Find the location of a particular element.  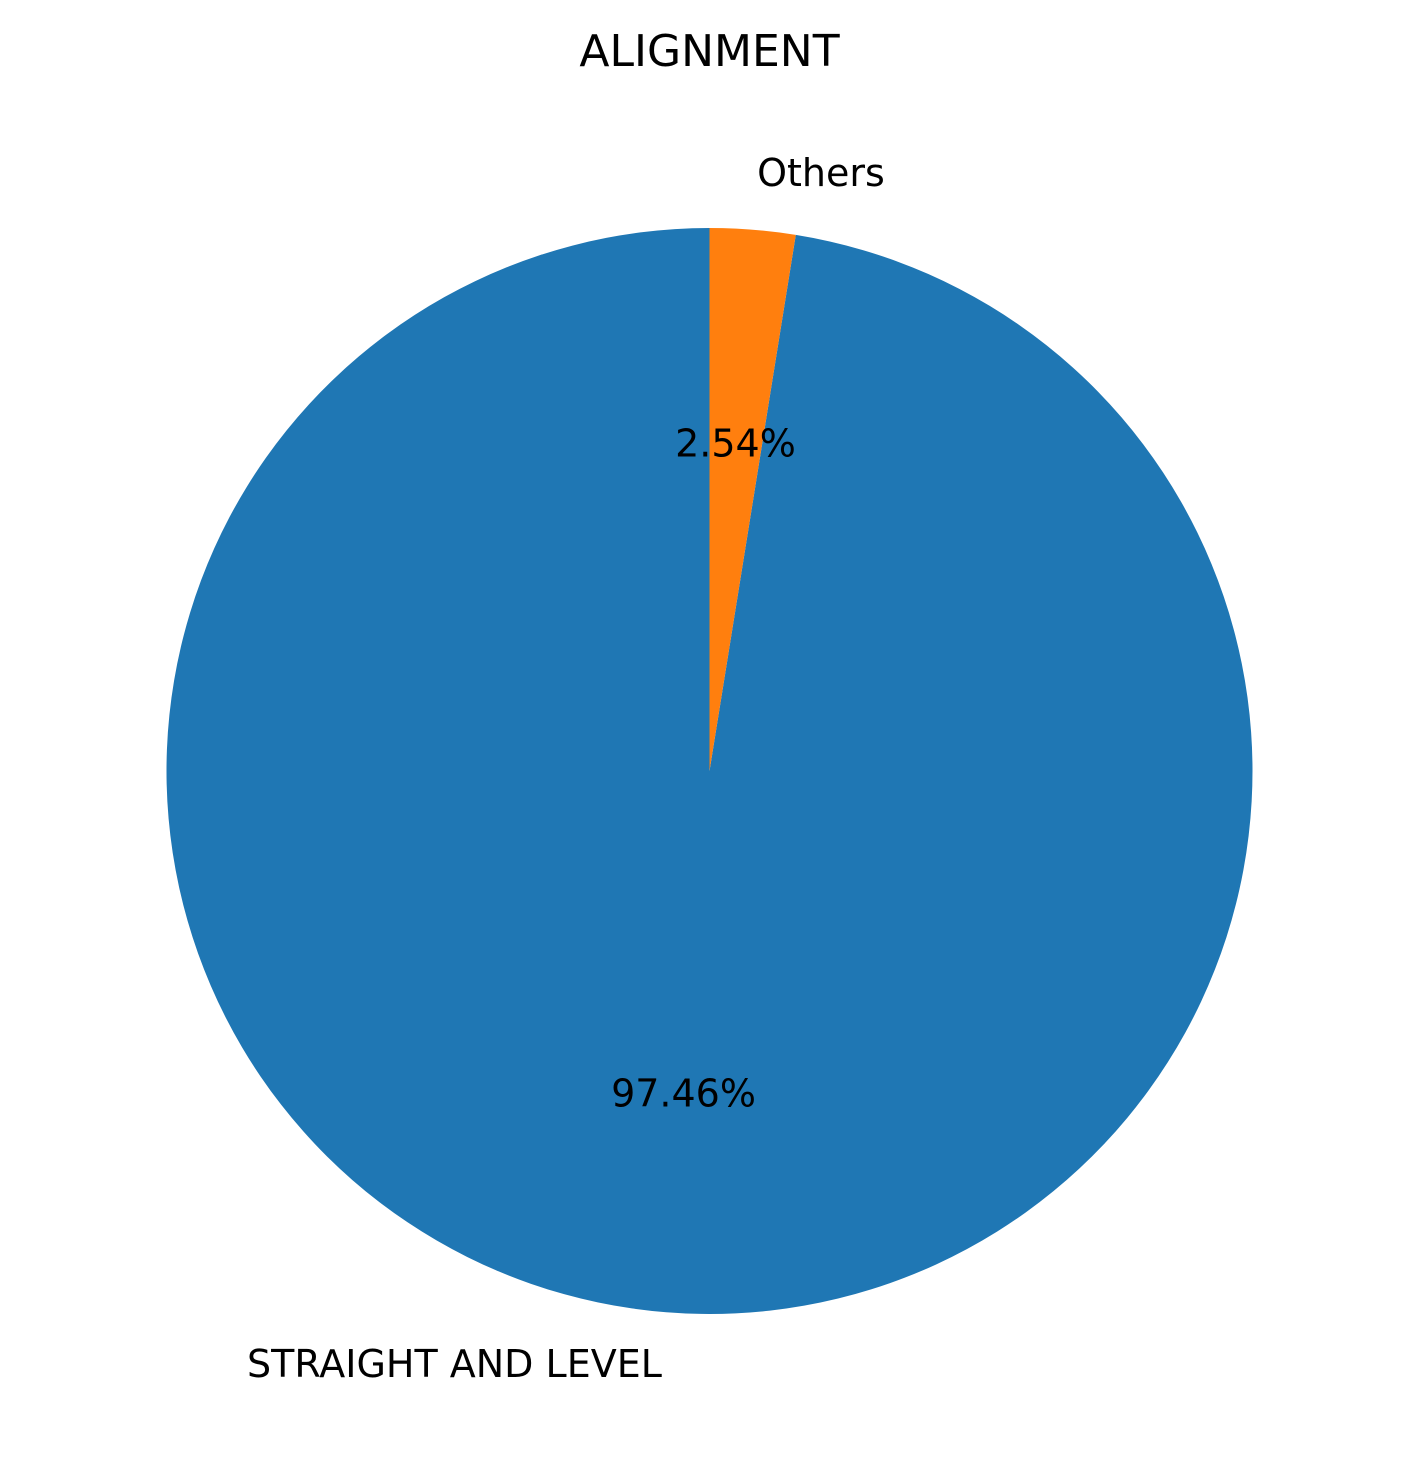

pie-slice-label: STRAIGHT AND LEVEL is located at coordinates (454, 1364).